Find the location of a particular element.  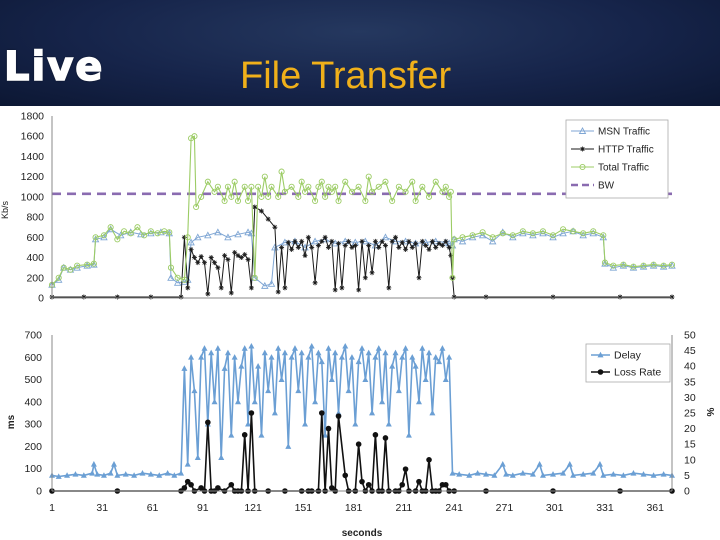

traffic-y-tick-label: 800 is located at coordinates (35, 218).